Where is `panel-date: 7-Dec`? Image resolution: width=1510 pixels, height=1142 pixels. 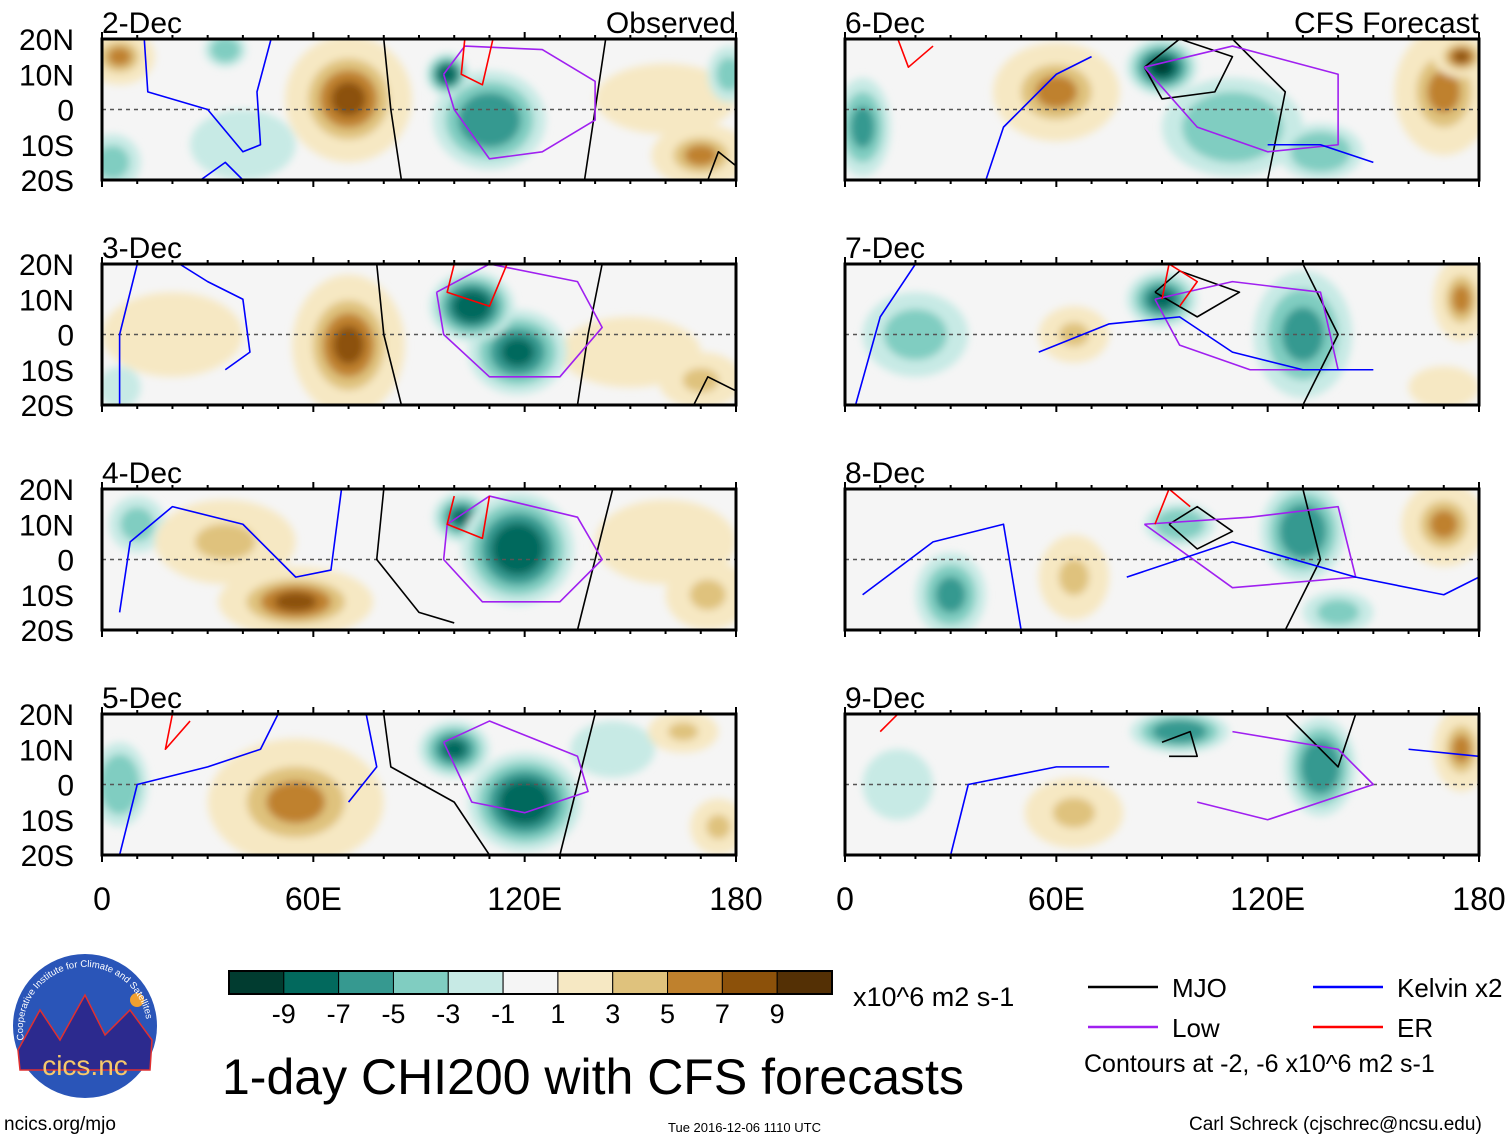
panel-date: 7-Dec is located at coordinates (885, 248).